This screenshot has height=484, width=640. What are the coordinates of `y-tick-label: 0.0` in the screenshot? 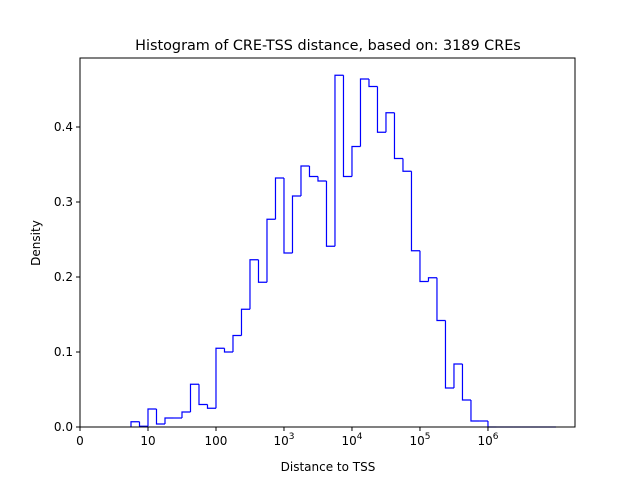 It's located at (63, 427).